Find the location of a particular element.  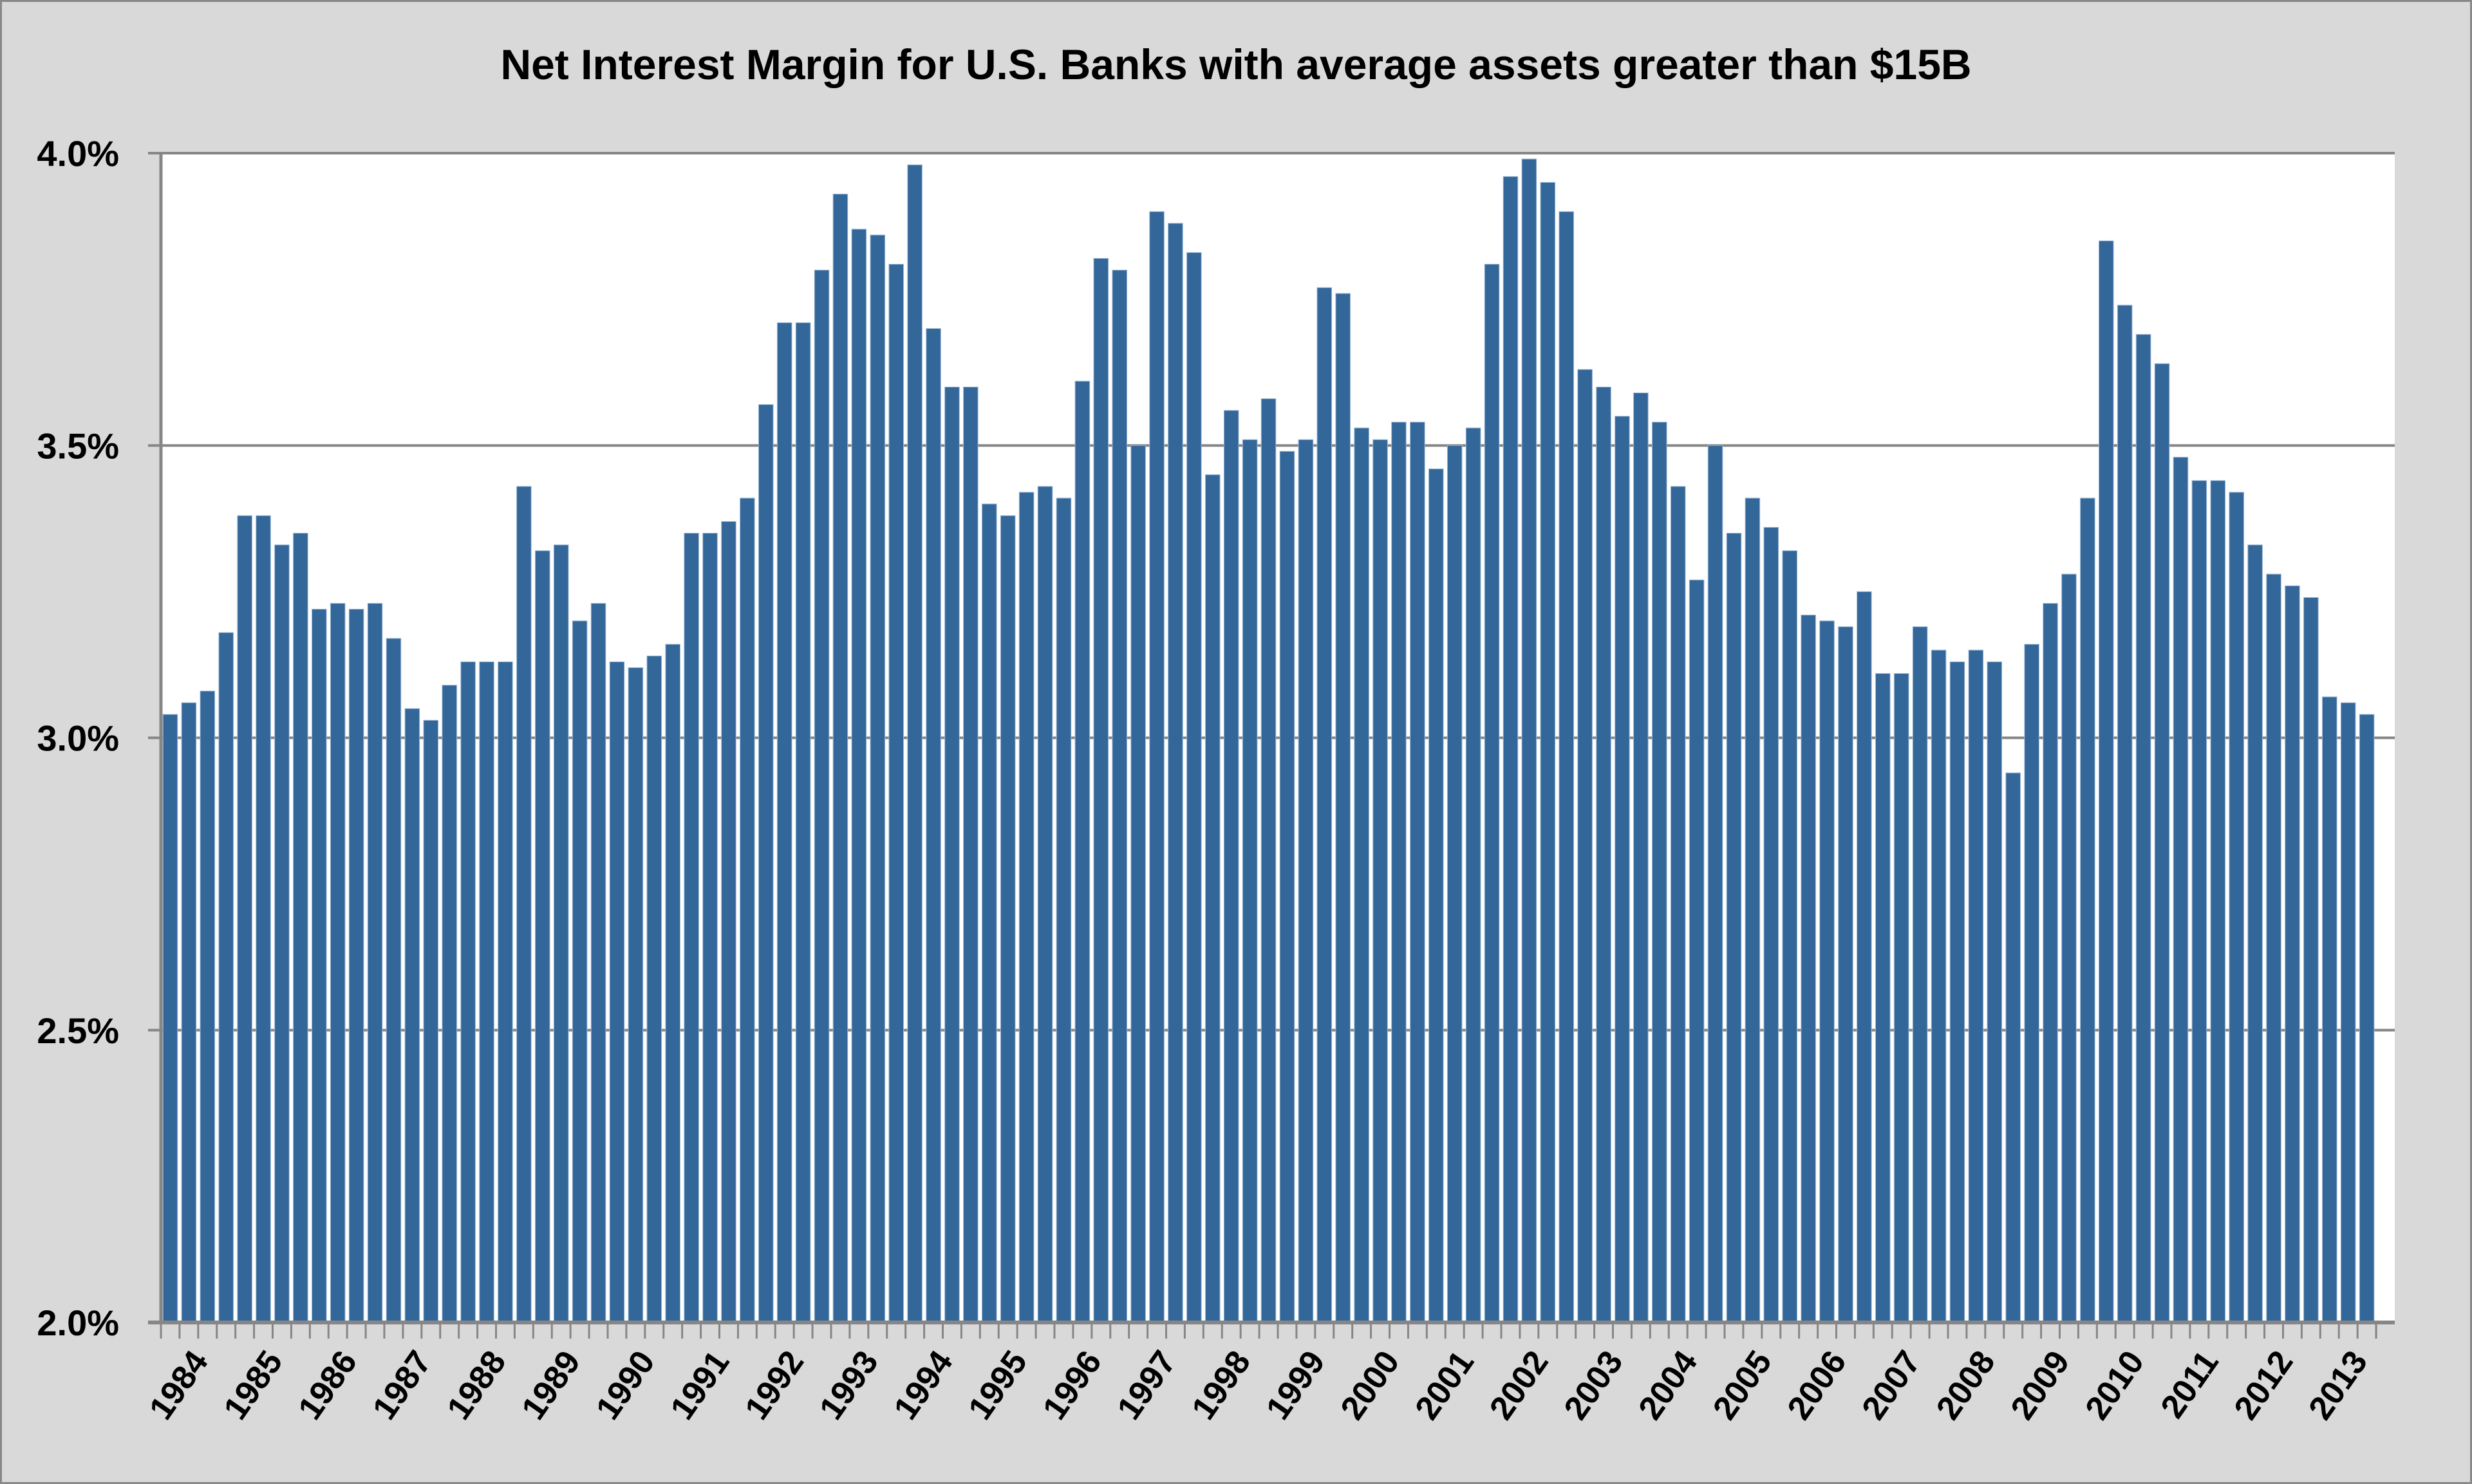

x-tick-label: 2003 is located at coordinates (1594, 1385).